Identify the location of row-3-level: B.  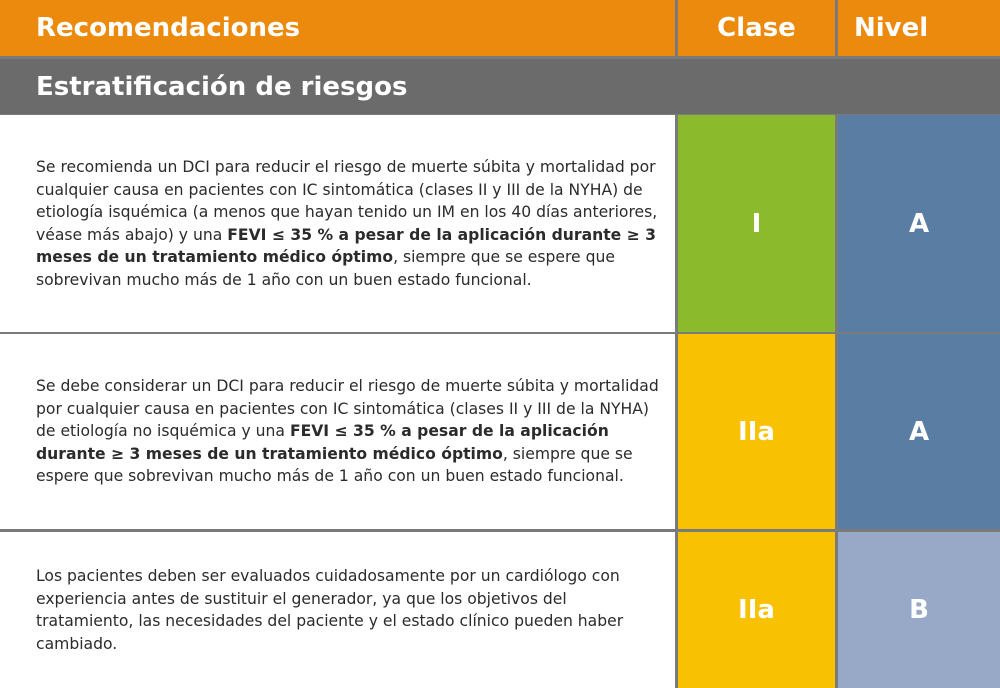
(919, 610).